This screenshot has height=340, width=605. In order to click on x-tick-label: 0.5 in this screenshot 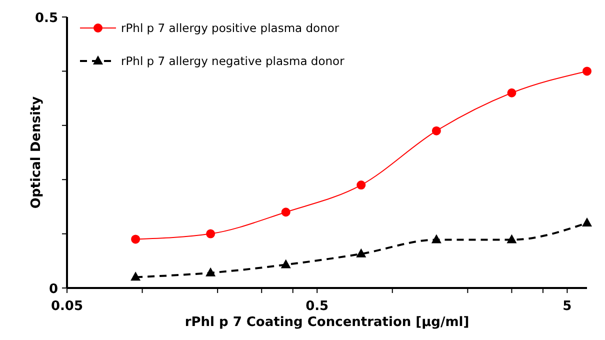, I will do `click(317, 306)`.